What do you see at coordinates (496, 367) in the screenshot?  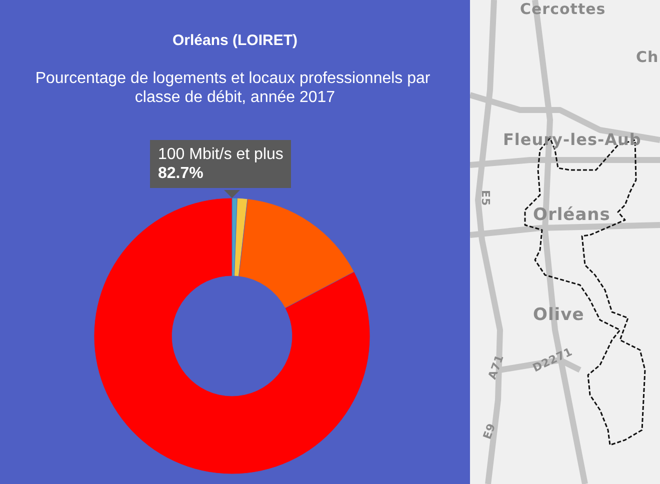 I see `text: A71` at bounding box center [496, 367].